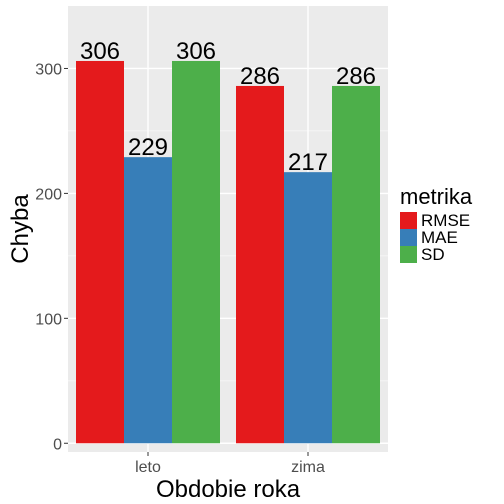  I want to click on legend-key-rmse, so click(408, 220).